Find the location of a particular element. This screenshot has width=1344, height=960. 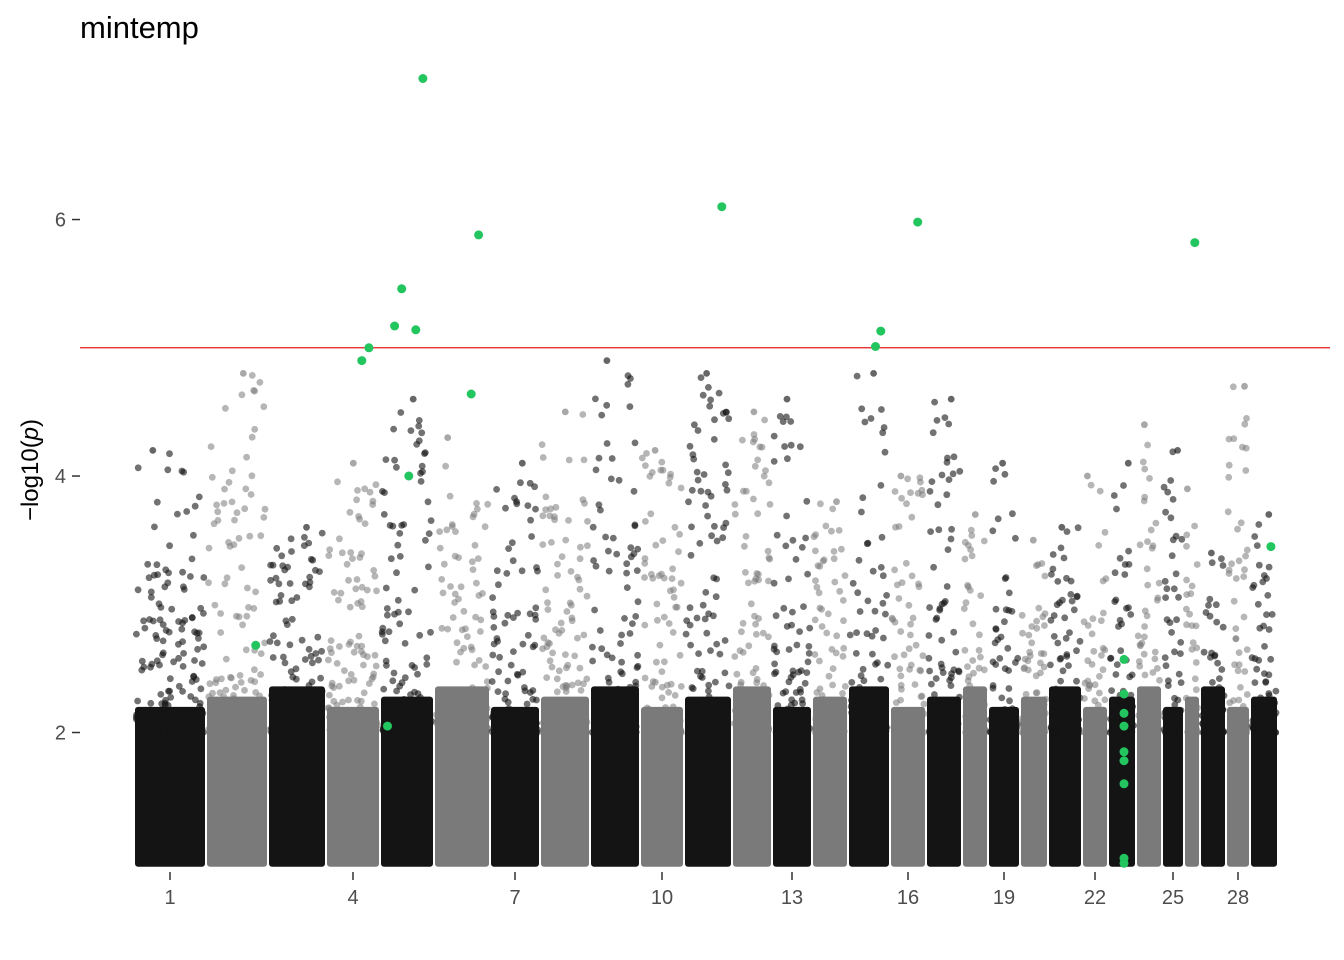

y-tick-label: 2 is located at coordinates (60, 734).